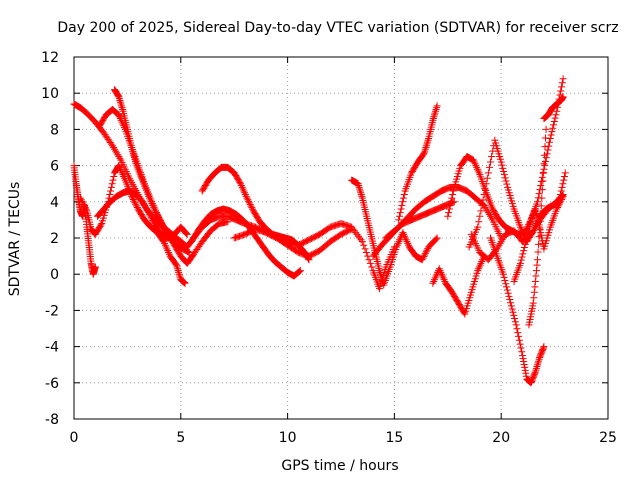  What do you see at coordinates (52, 348) in the screenshot?
I see `y-tick-label: -4` at bounding box center [52, 348].